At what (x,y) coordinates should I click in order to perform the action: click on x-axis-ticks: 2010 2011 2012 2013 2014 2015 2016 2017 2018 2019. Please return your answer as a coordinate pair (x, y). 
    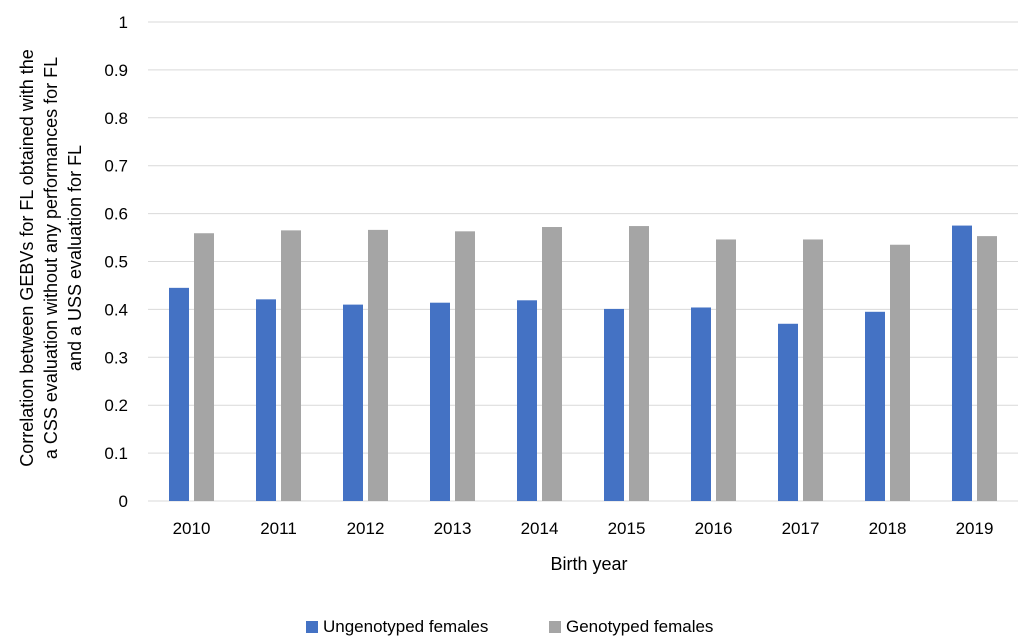
    Looking at the image, I should click on (583, 528).